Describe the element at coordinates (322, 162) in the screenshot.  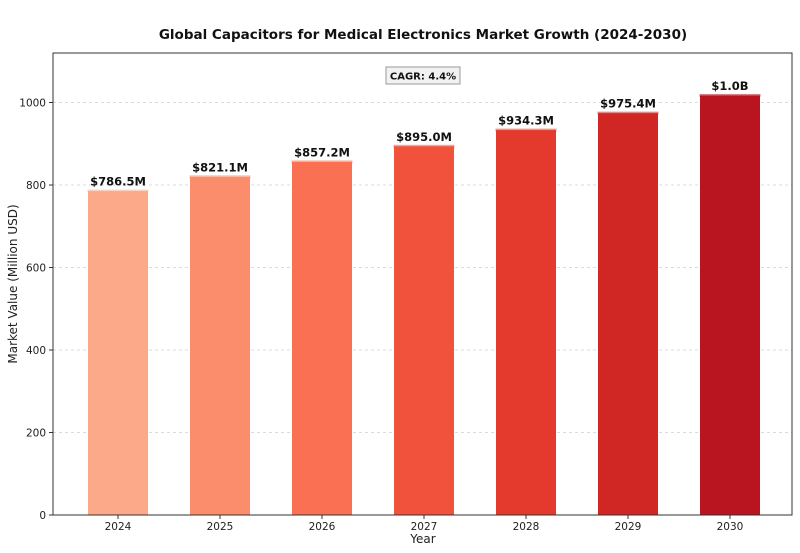
I see `bar-cap-2026` at that location.